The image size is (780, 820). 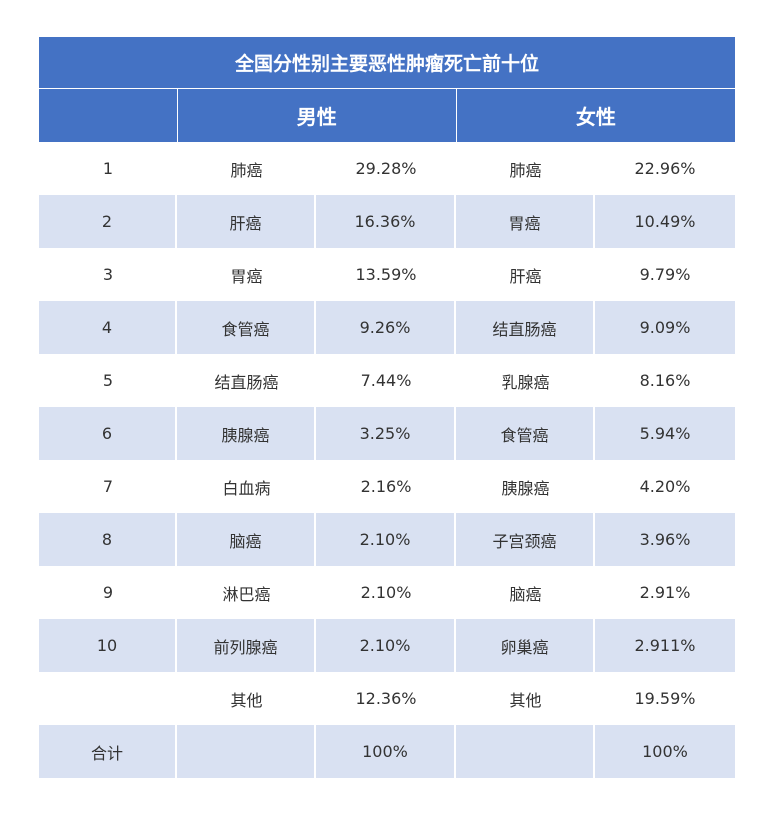 I want to click on female-cancer-name: 脑癌, so click(x=525, y=594).